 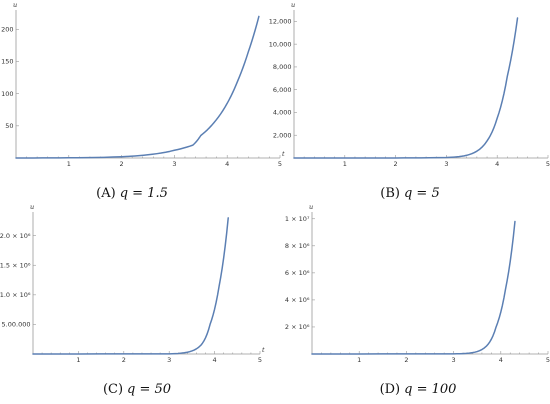 What do you see at coordinates (280, 44) in the screenshot?
I see `y-tick-label: 10,000` at bounding box center [280, 44].